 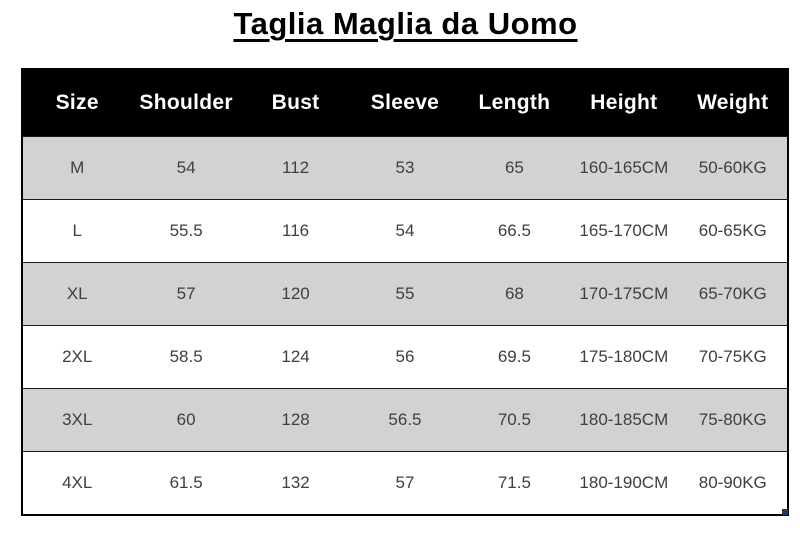 What do you see at coordinates (405, 23) in the screenshot?
I see `page-title: Taglia Maglia da Uomo` at bounding box center [405, 23].